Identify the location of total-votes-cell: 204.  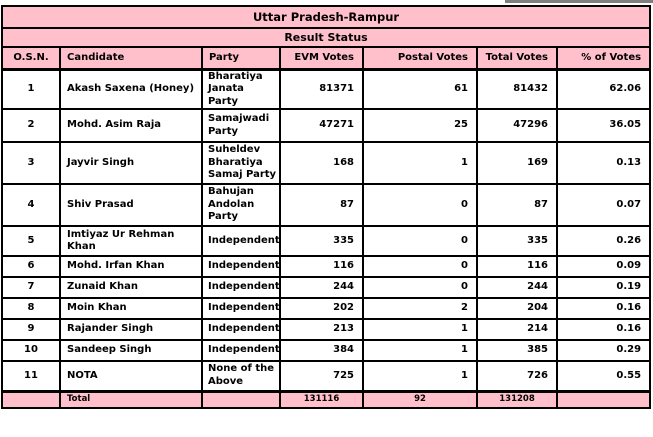
(517, 308).